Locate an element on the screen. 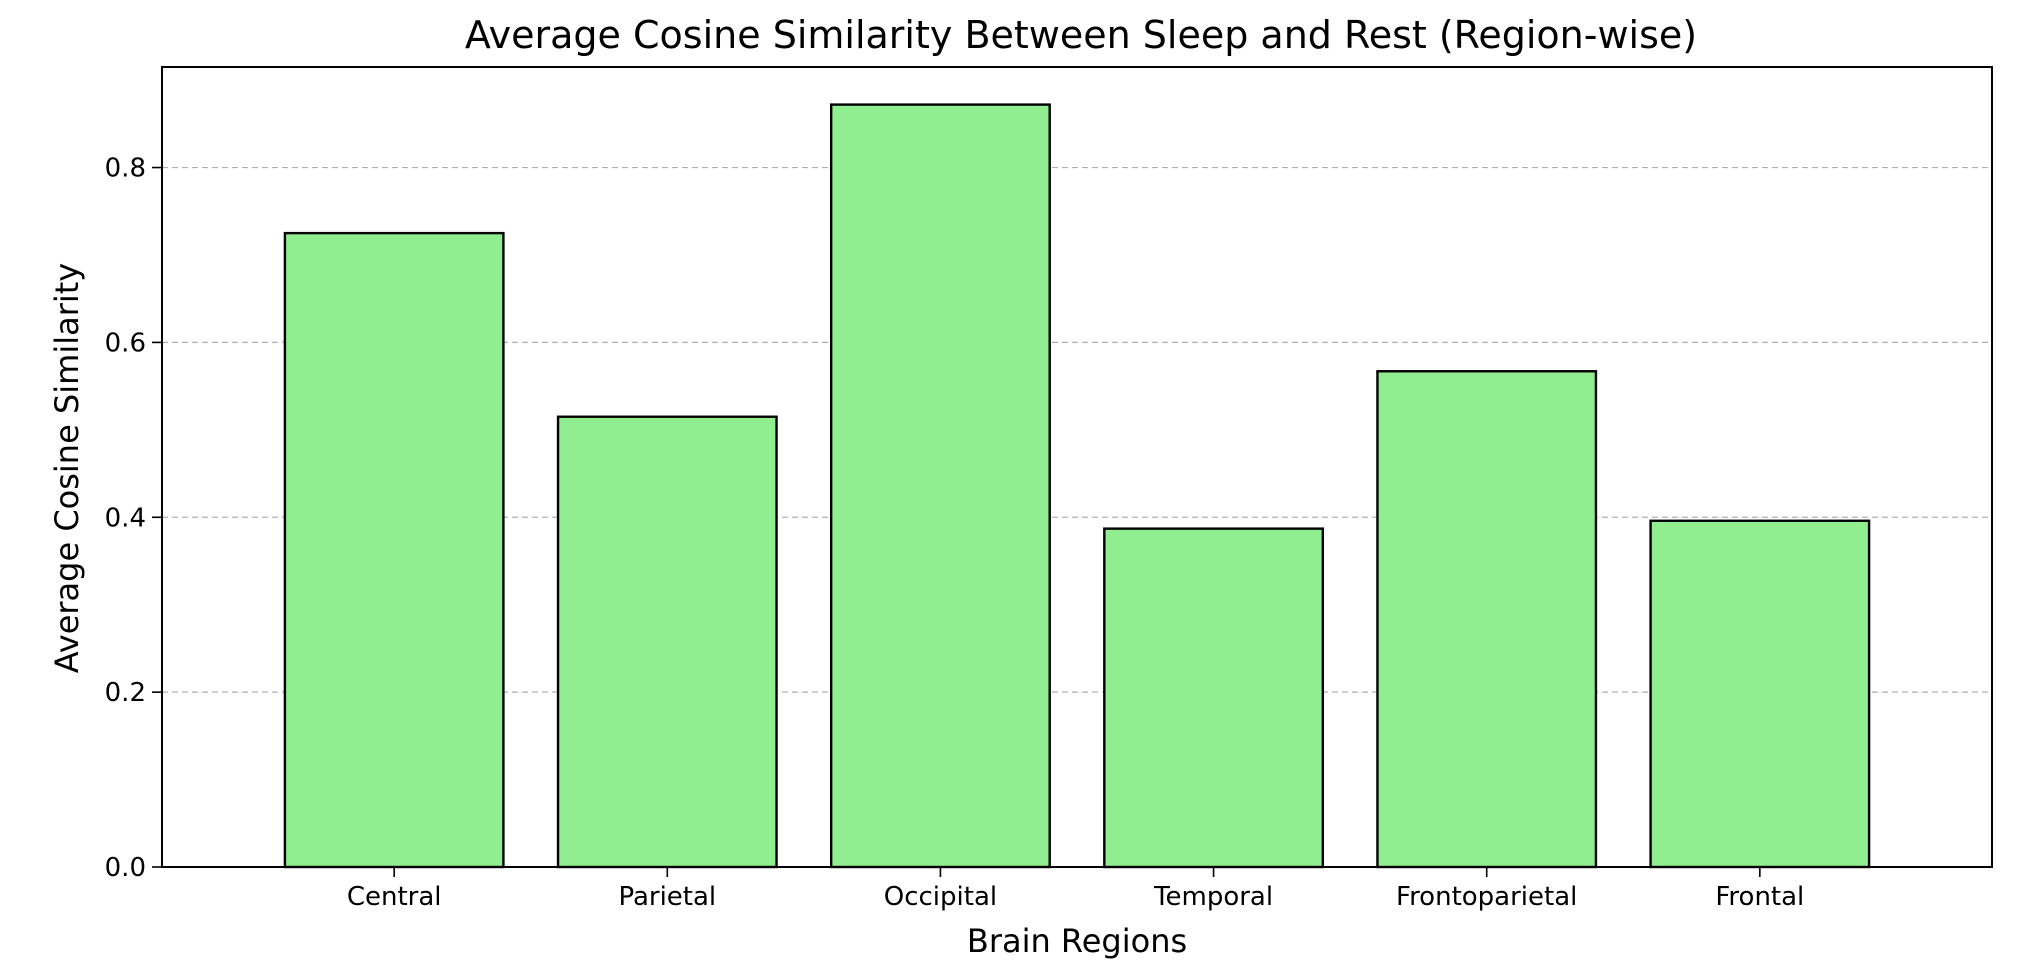 The width and height of the screenshot is (2033, 975). bar-central is located at coordinates (394, 550).